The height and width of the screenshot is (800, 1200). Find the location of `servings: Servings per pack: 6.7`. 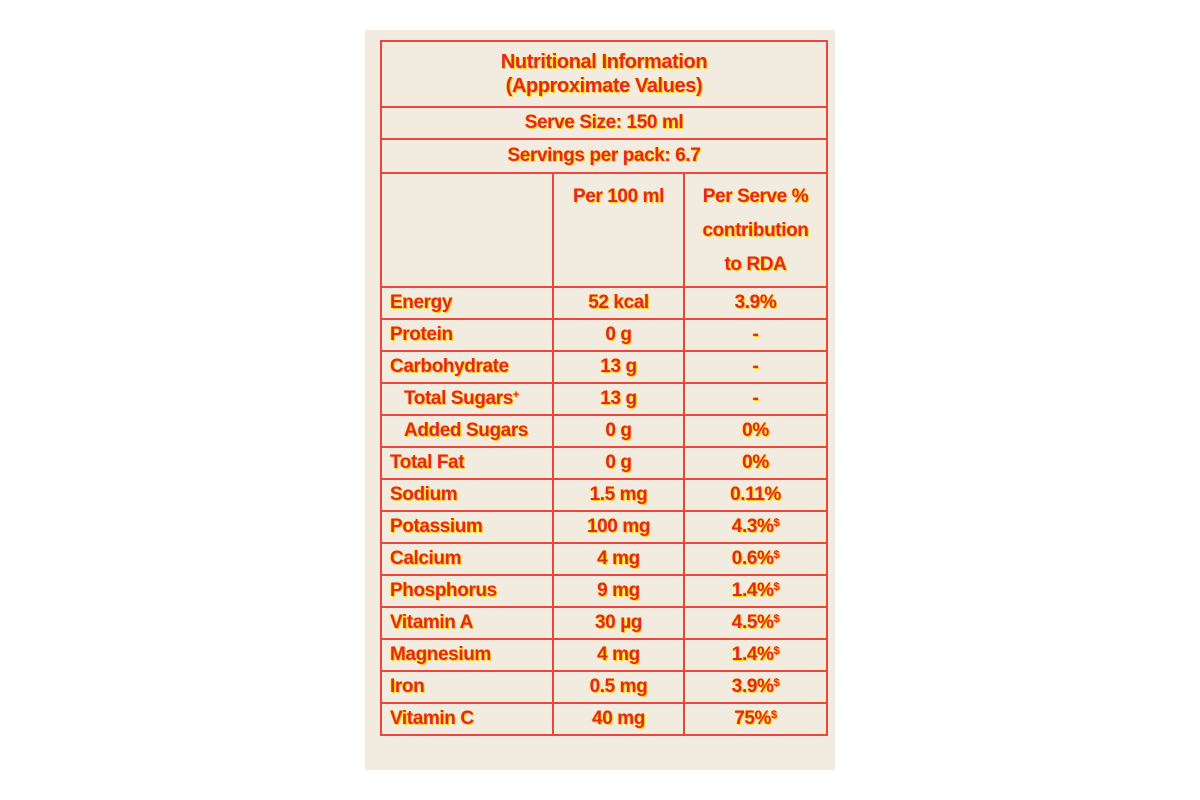

servings: Servings per pack: 6.7 is located at coordinates (604, 156).